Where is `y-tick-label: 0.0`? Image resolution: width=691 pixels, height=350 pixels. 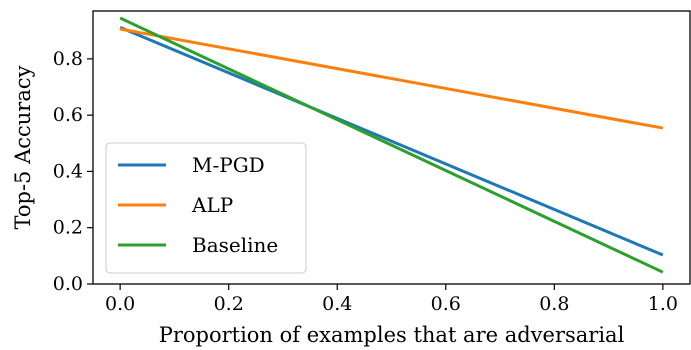
y-tick-label: 0.0 is located at coordinates (68, 284).